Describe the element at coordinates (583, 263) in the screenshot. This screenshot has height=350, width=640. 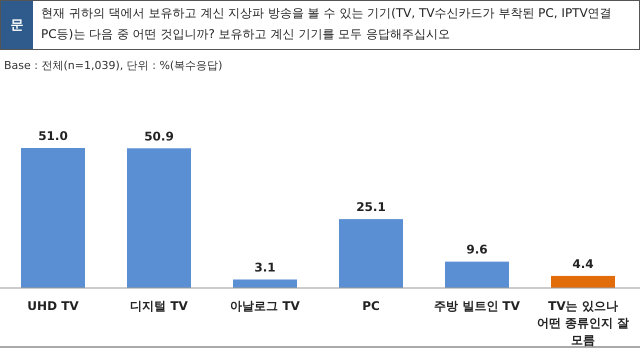
I see `data-label: 4.4` at that location.